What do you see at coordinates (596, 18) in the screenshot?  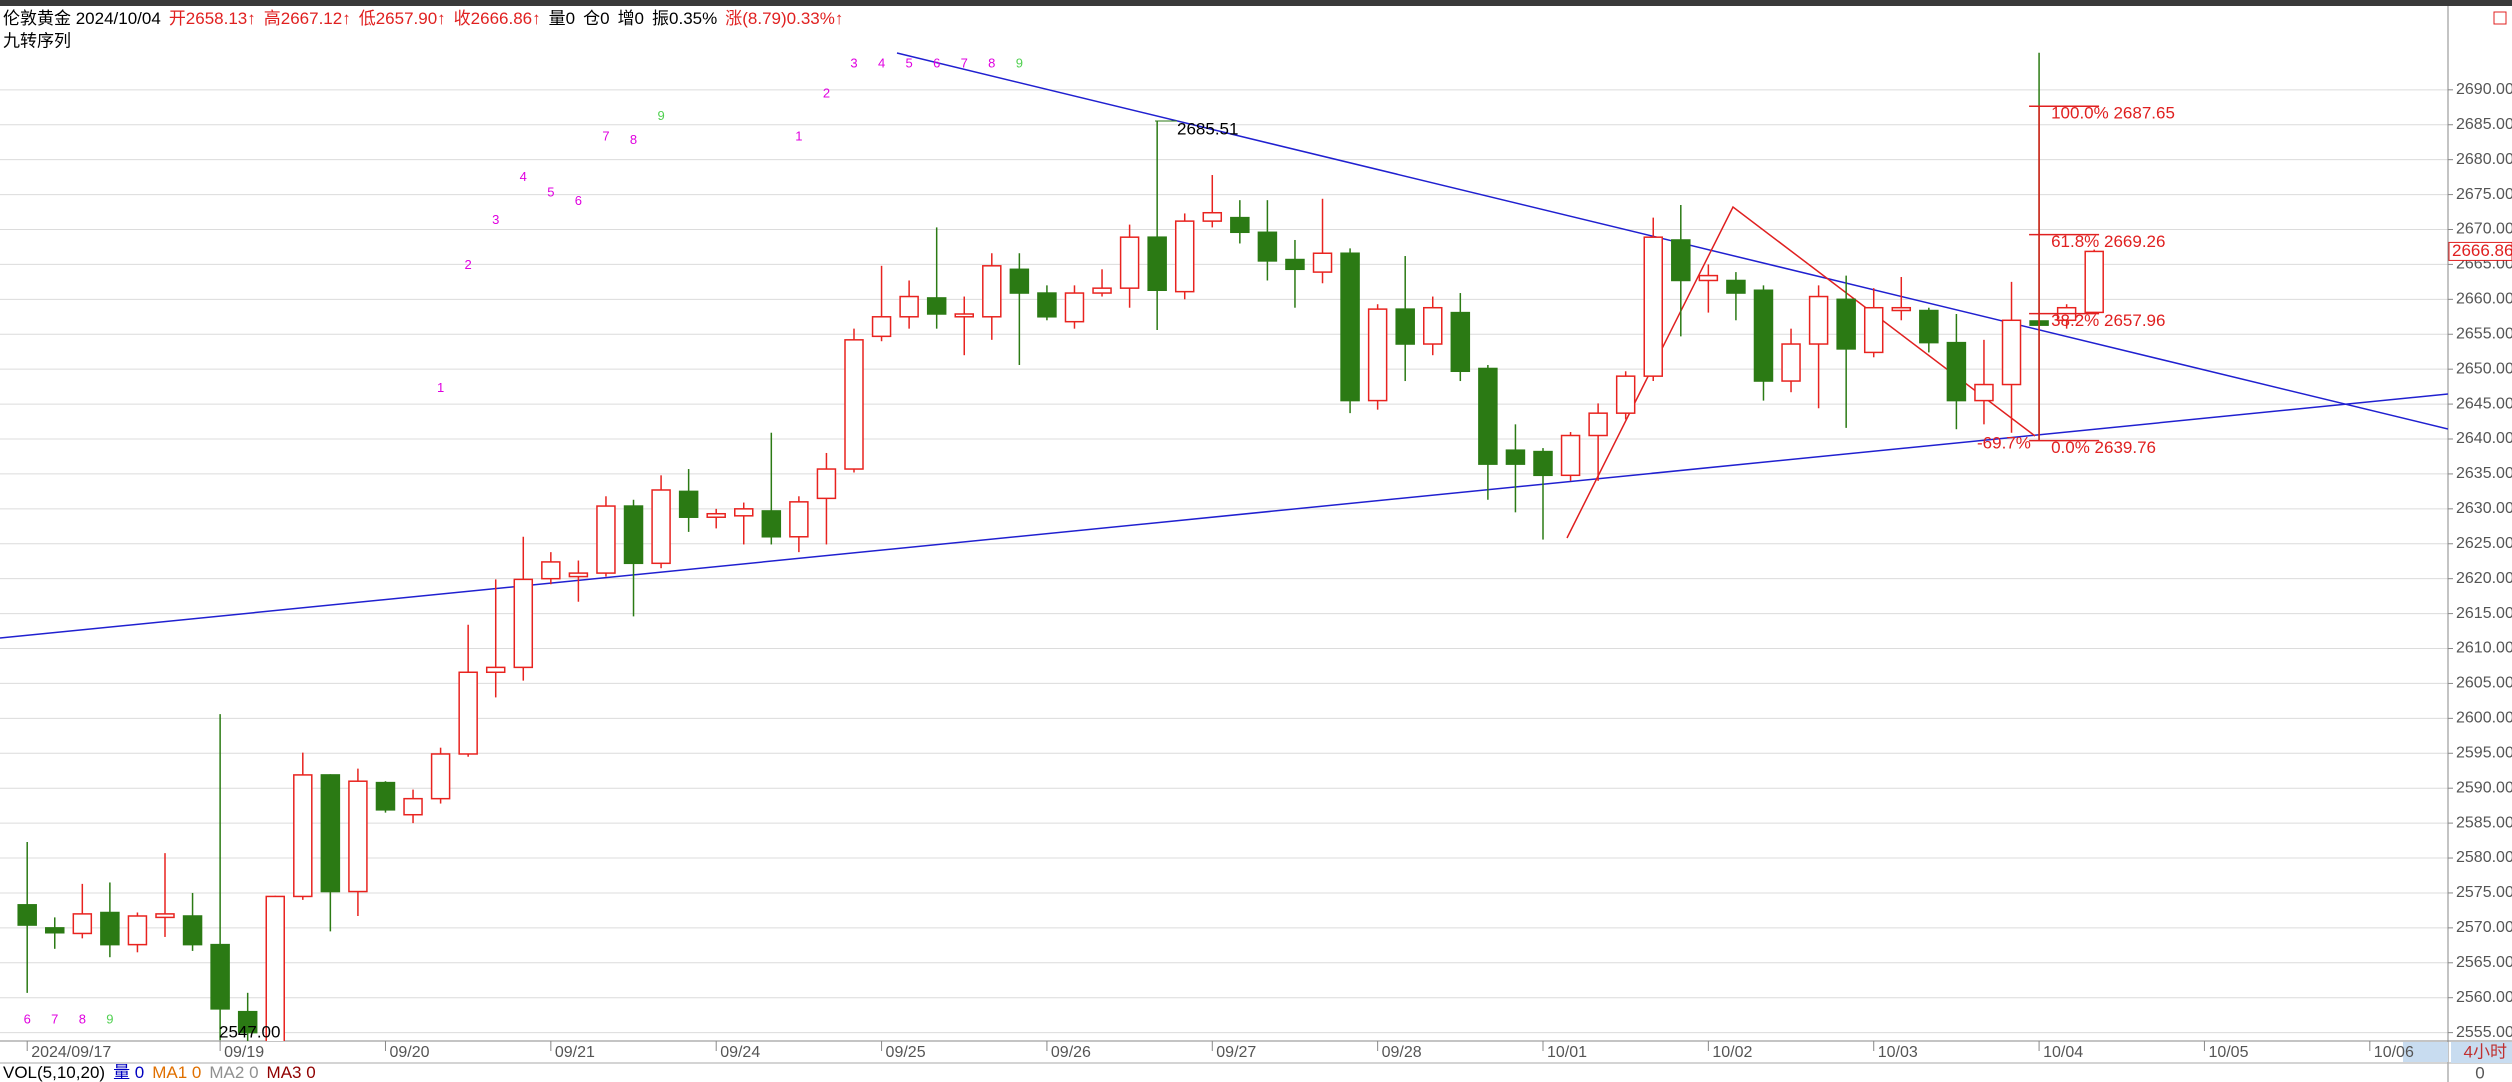 I see `header-item: 仓0` at bounding box center [596, 18].